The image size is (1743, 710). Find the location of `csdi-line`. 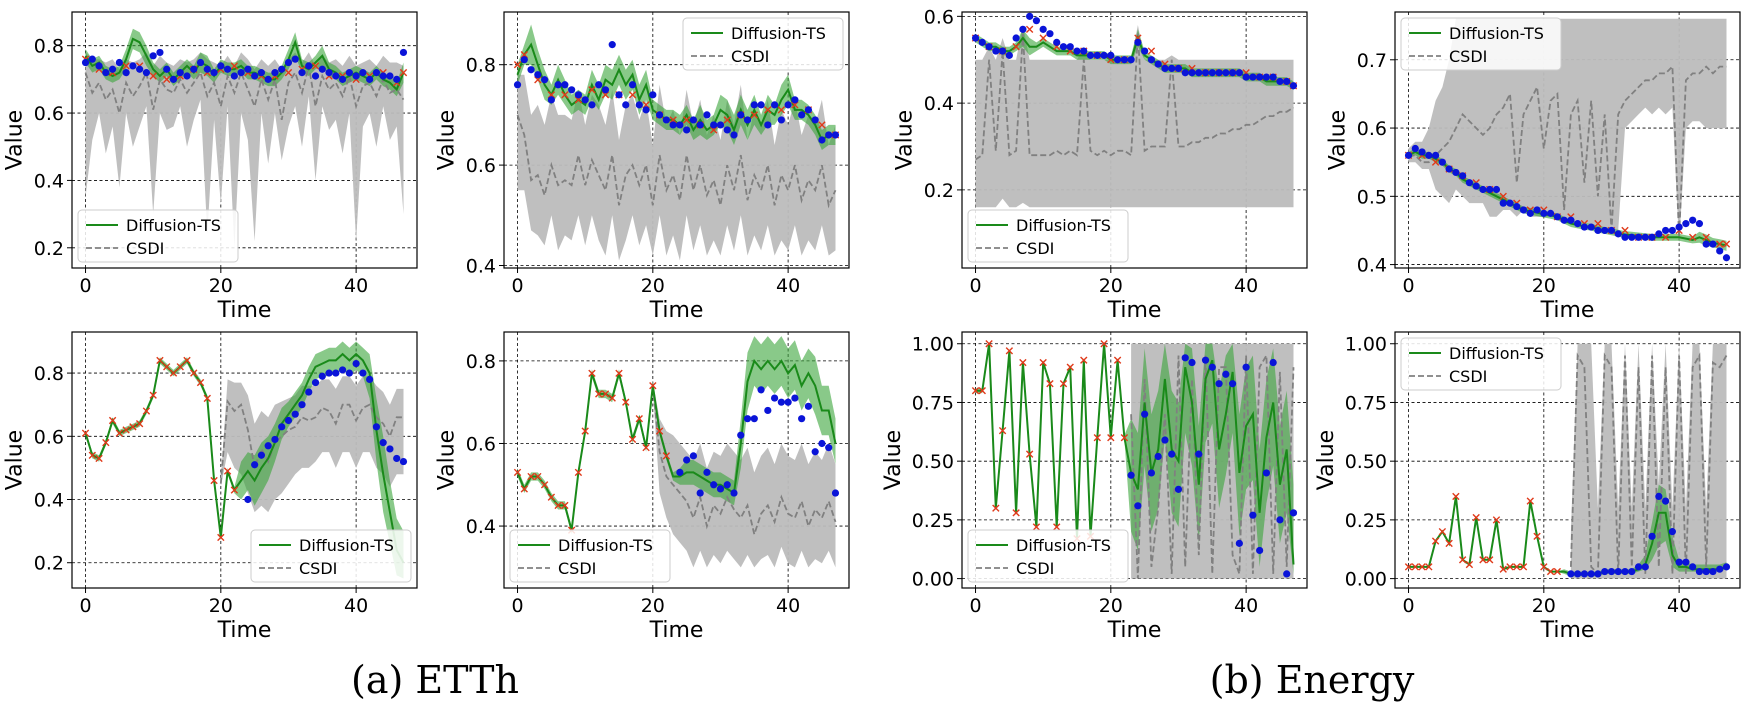

csdi-line is located at coordinates (1134, 97).